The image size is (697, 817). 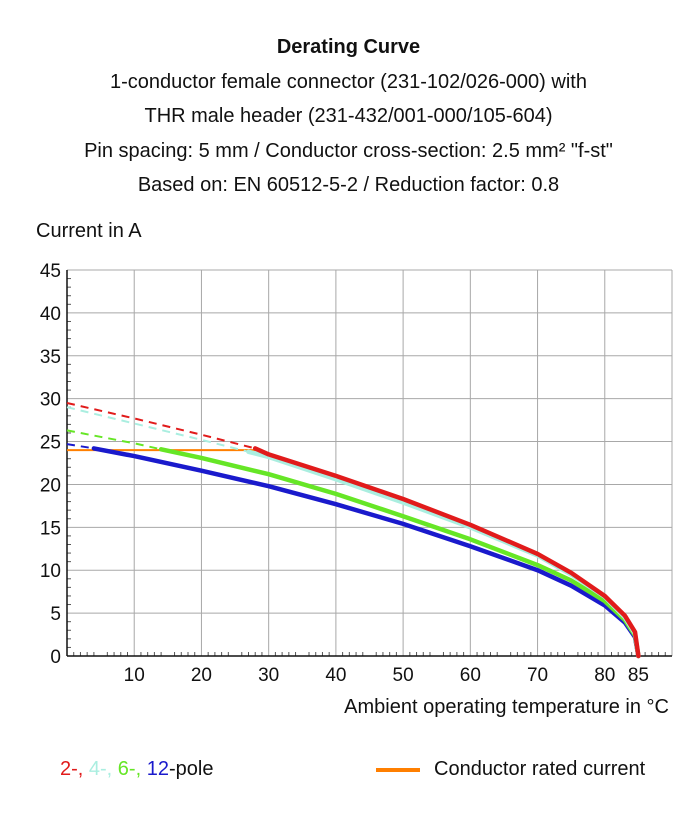 I want to click on y-tick-label: 40, so click(x=50, y=314).